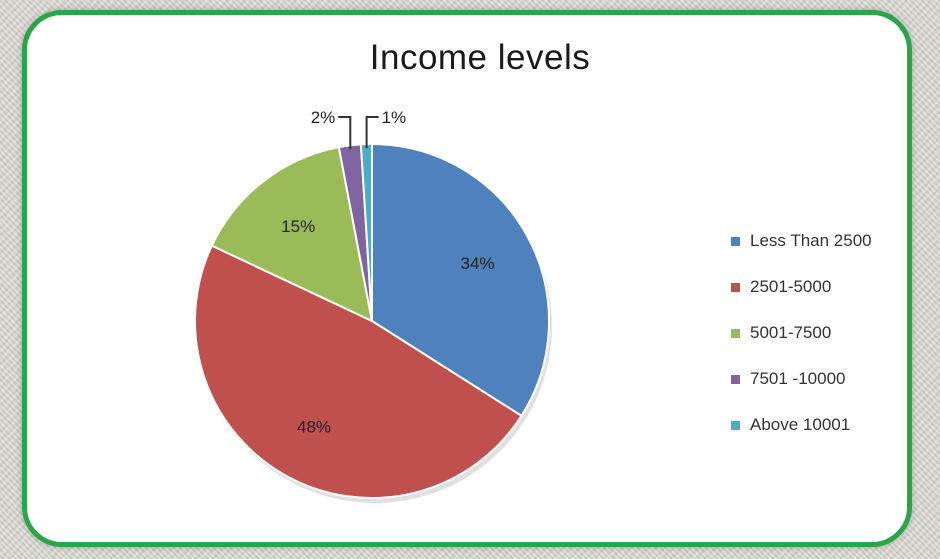 Image resolution: width=940 pixels, height=559 pixels. What do you see at coordinates (800, 424) in the screenshot?
I see `legend-label: Above 10001` at bounding box center [800, 424].